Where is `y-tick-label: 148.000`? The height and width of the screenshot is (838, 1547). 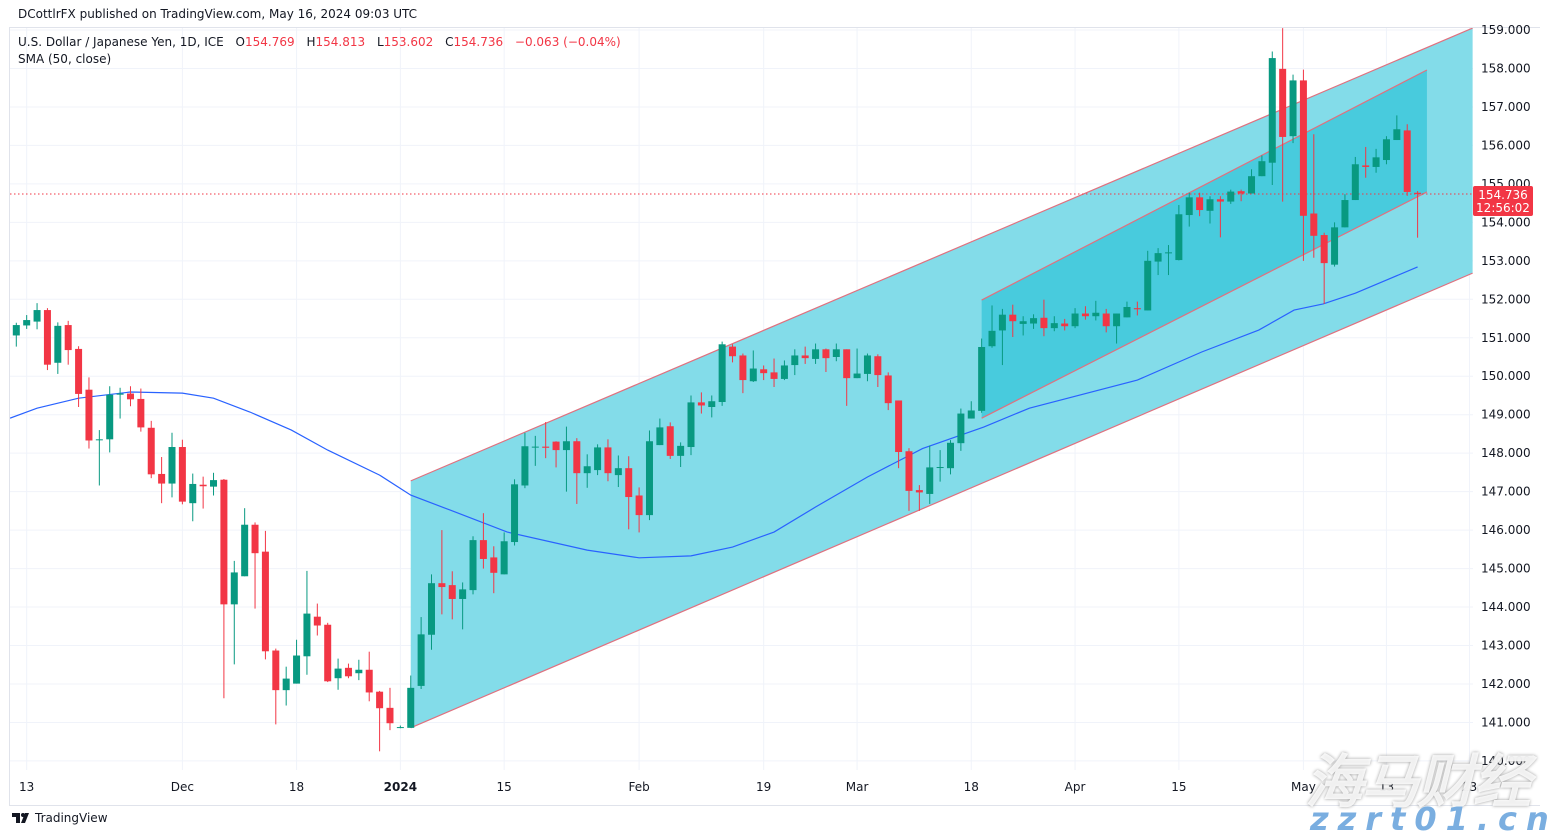 y-tick-label: 148.000 is located at coordinates (1506, 453).